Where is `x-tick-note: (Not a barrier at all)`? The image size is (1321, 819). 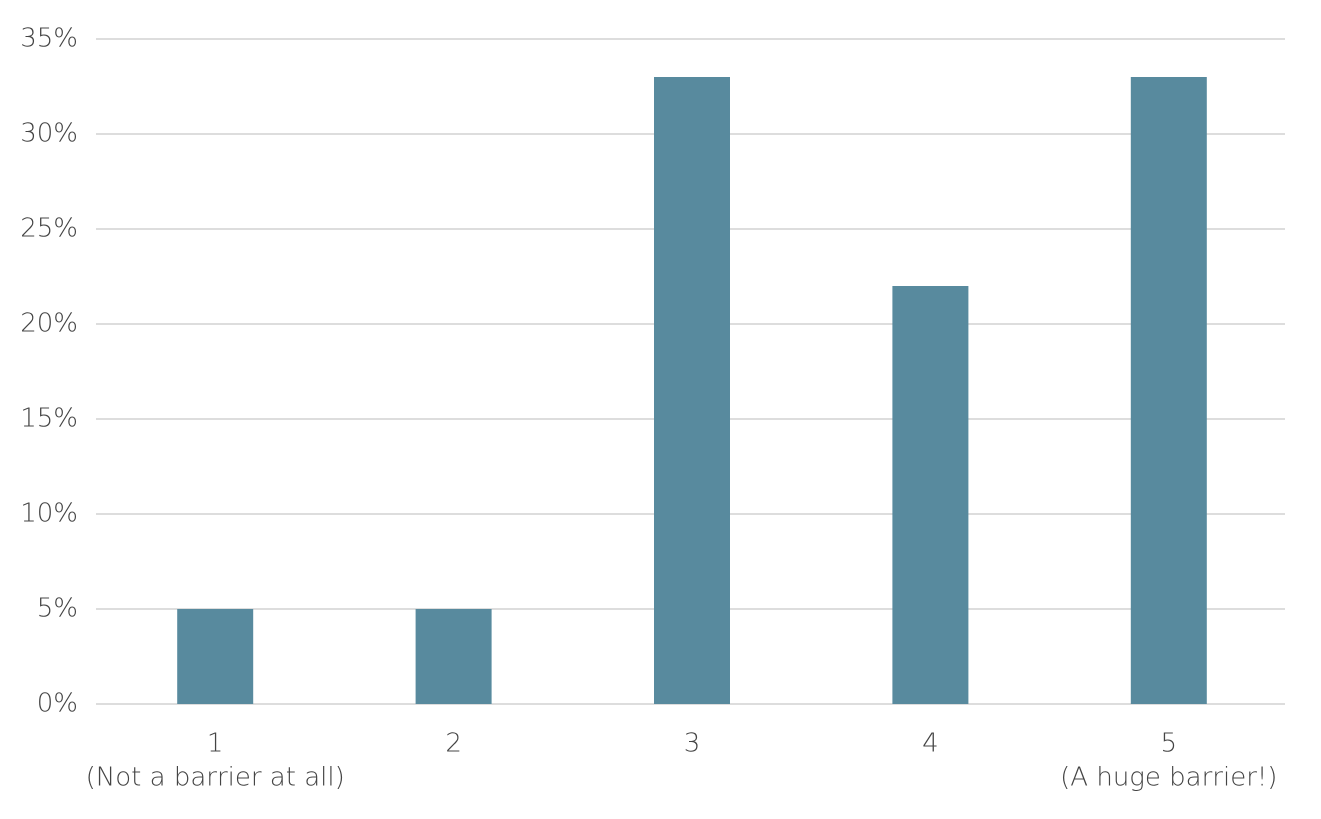
x-tick-note: (Not a barrier at all) is located at coordinates (215, 778).